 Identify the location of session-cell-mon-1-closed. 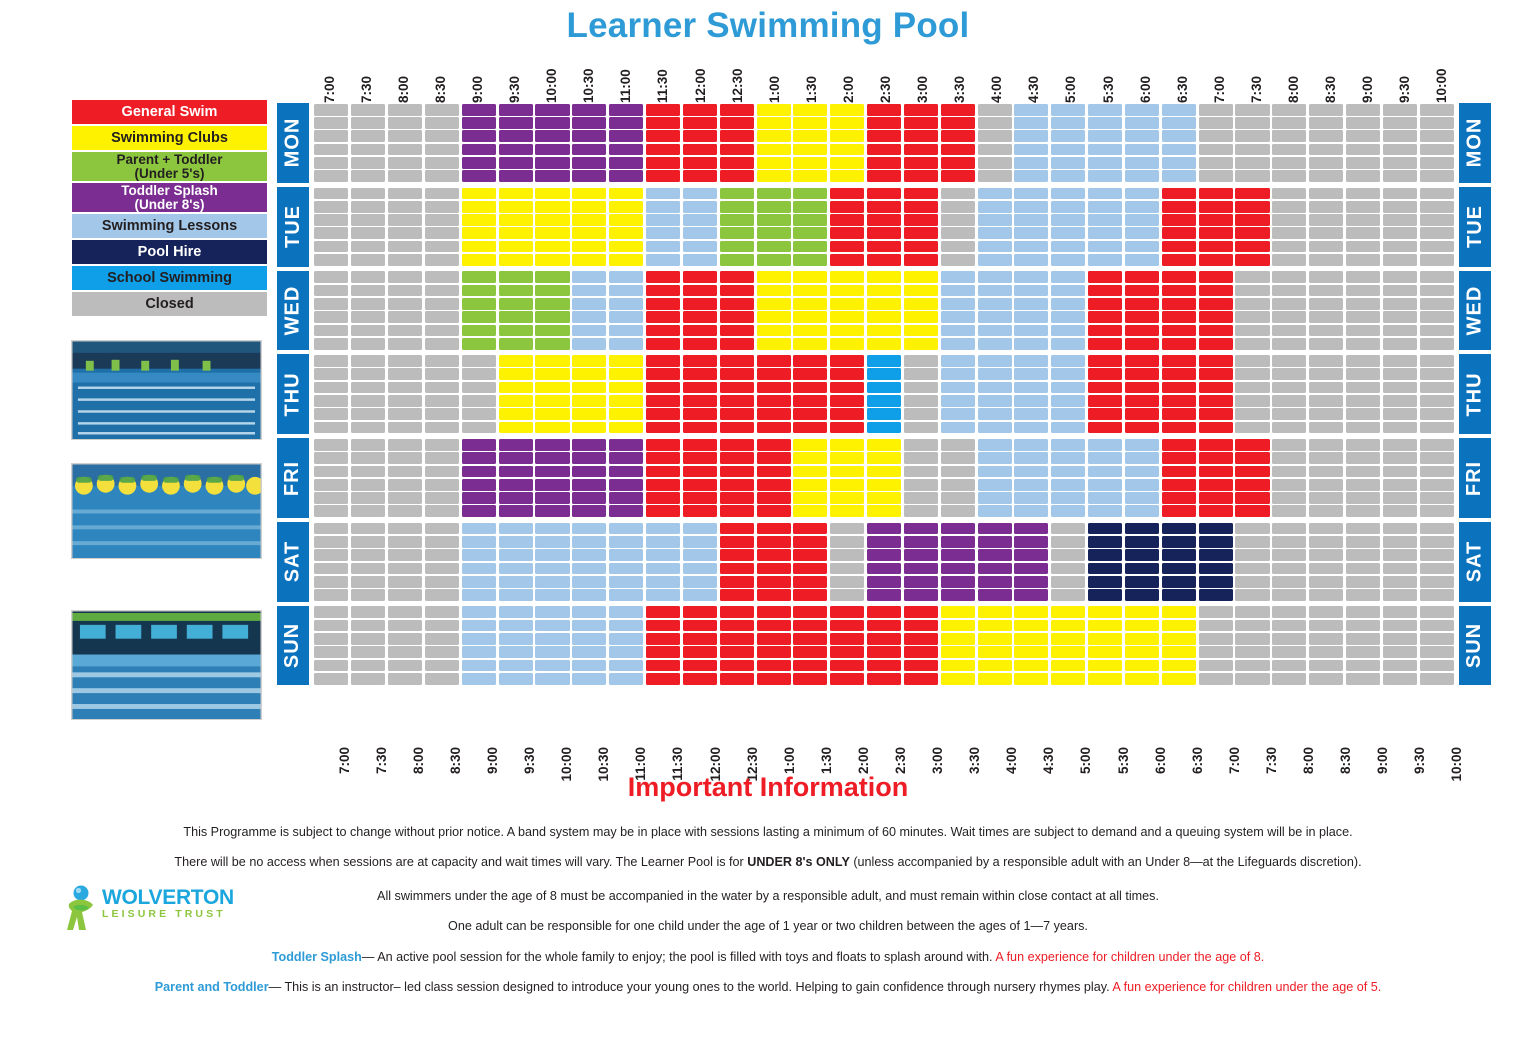
(368, 123).